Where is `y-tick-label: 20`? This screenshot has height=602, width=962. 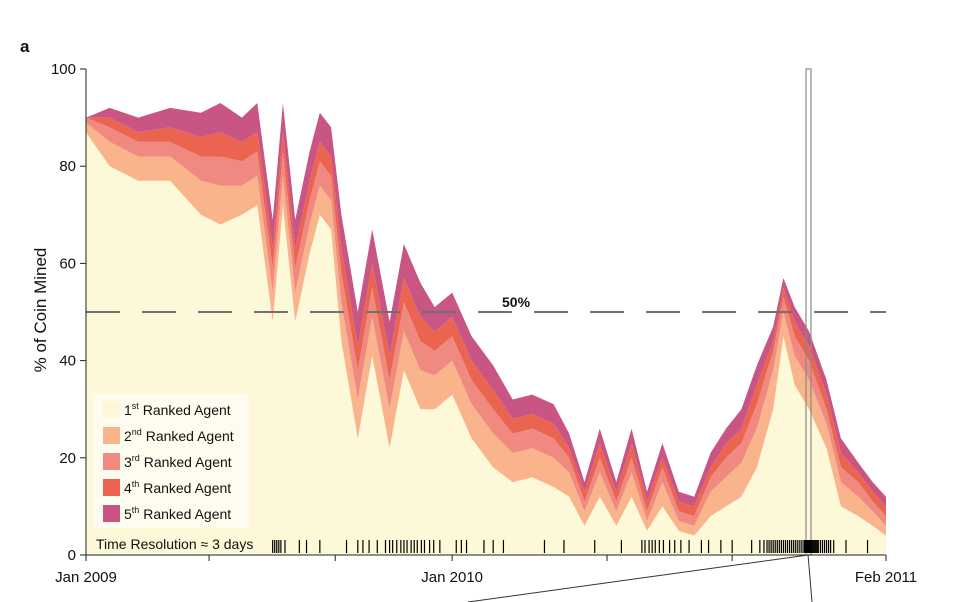
y-tick-label: 20 is located at coordinates (67, 458).